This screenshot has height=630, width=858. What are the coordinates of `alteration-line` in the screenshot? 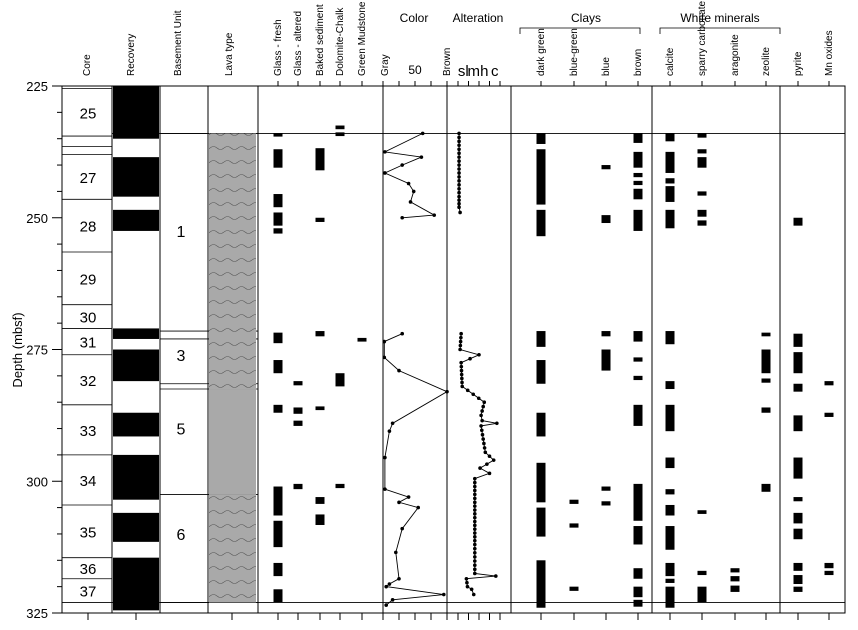 It's located at (478, 464).